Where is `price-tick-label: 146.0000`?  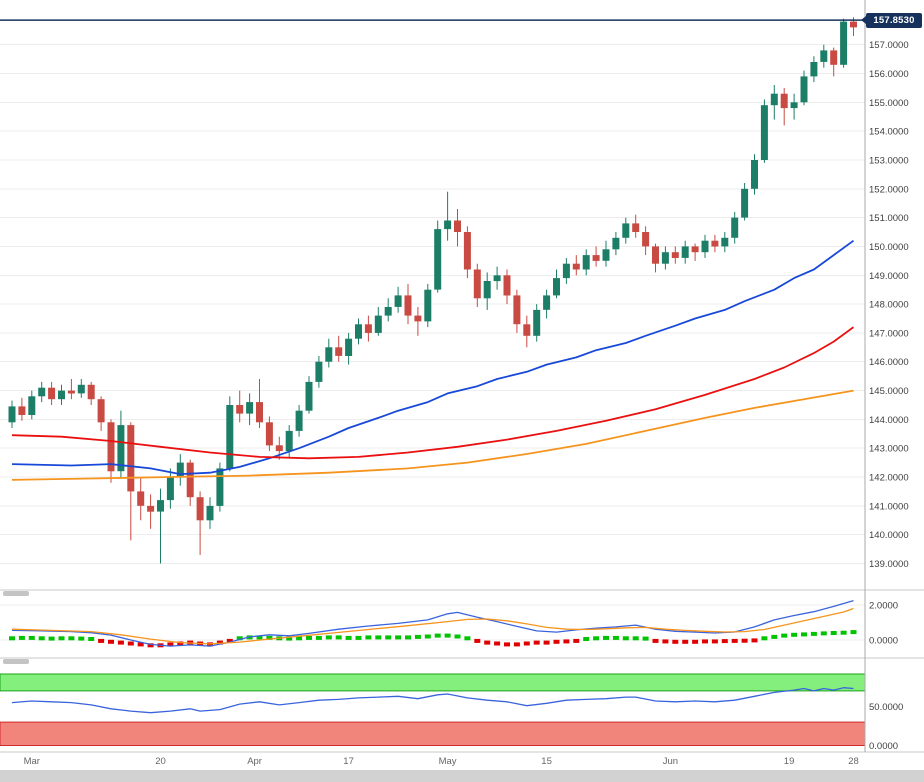
price-tick-label: 146.0000 is located at coordinates (889, 362).